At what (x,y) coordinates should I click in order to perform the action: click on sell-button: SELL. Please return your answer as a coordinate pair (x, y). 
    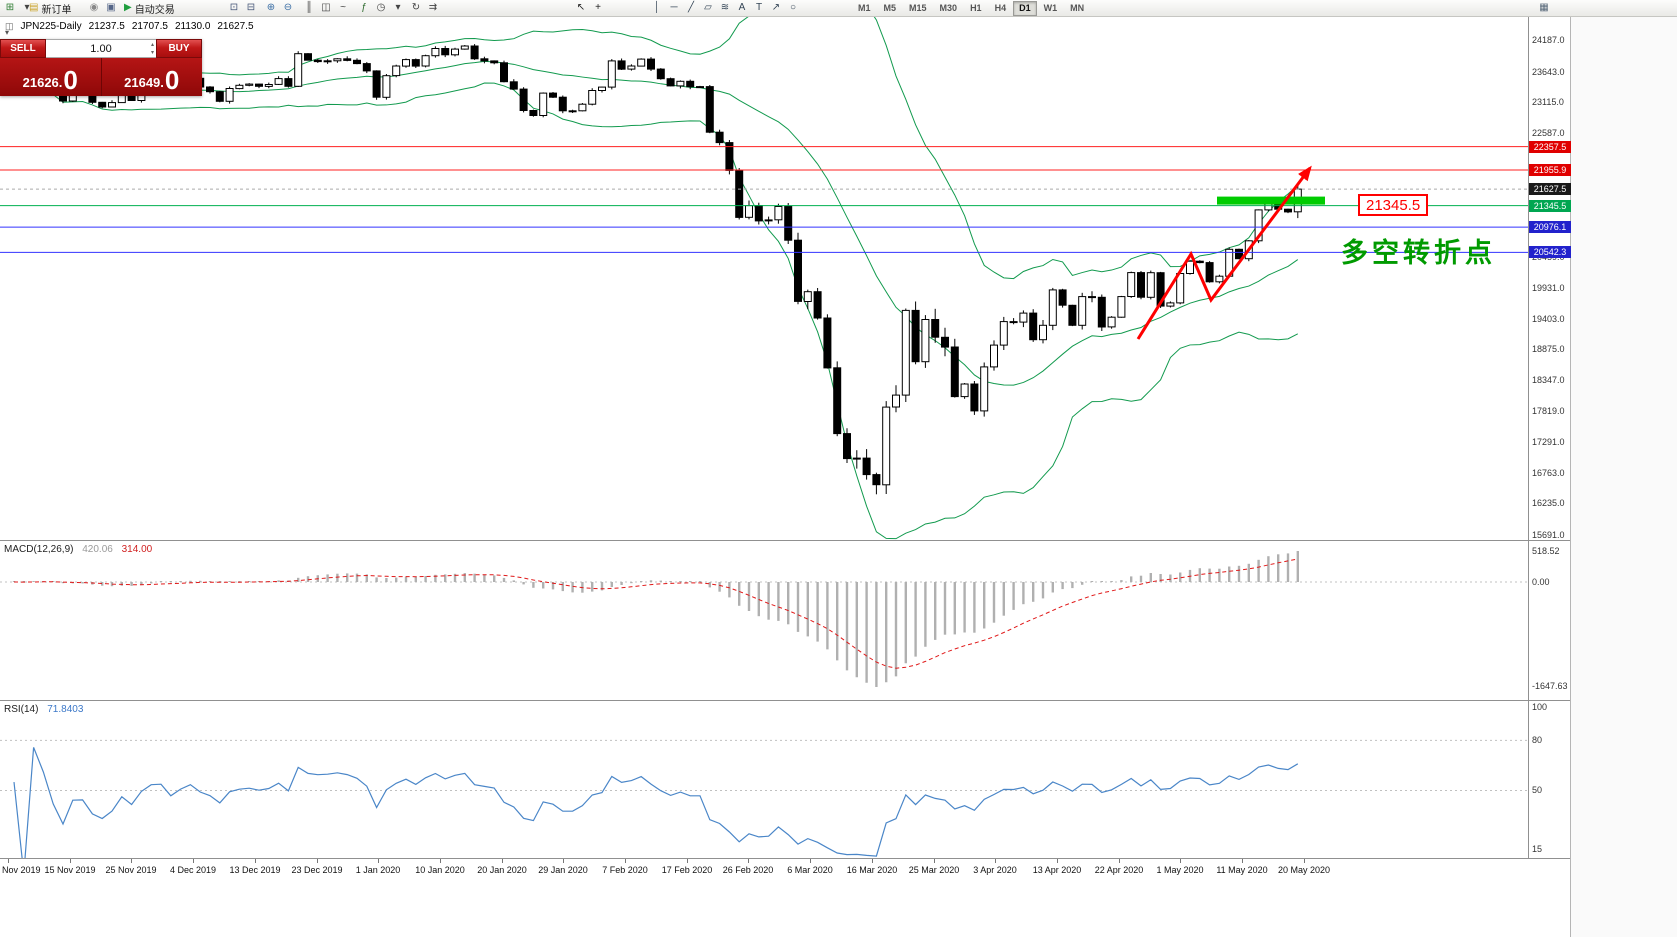
    Looking at the image, I should click on (23, 48).